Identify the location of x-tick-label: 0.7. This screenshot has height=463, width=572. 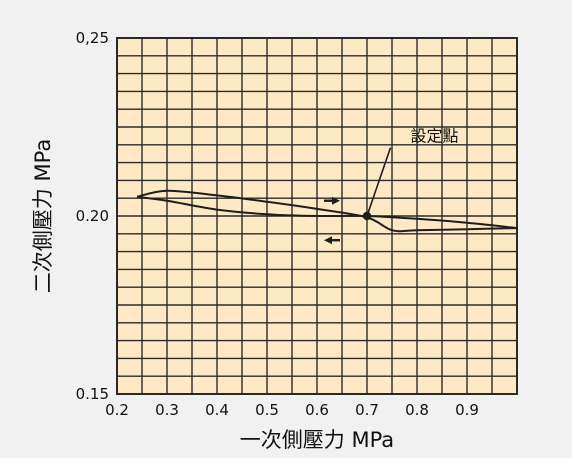
(367, 410).